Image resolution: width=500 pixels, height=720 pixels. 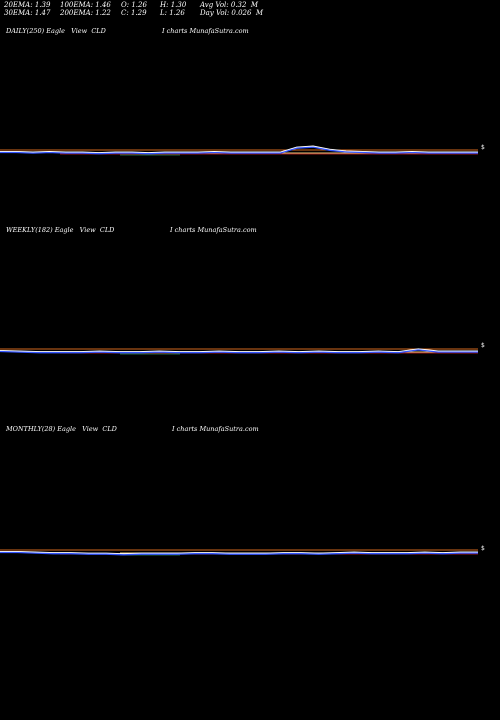 I want to click on daily-site-label: I charts MunafaSutra.com, so click(x=205, y=31).